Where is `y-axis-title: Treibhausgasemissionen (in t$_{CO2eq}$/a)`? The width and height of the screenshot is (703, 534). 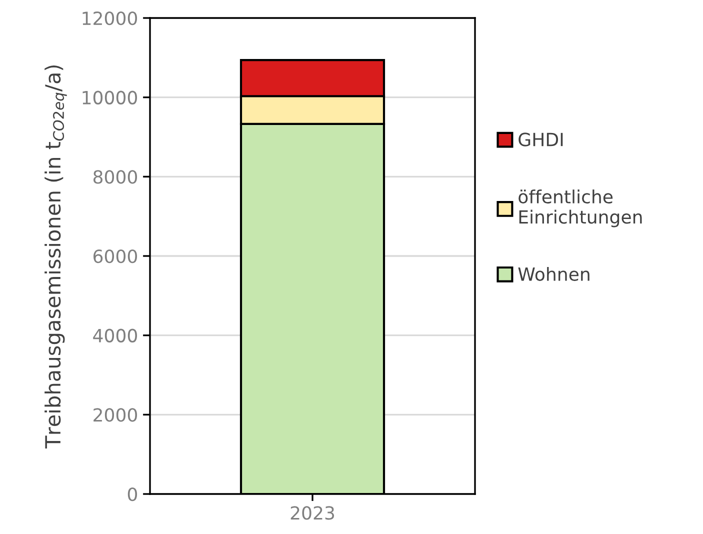
y-axis-title: Treibhausgasemissionen (in t$_{CO2eq}$/a) is located at coordinates (55, 256).